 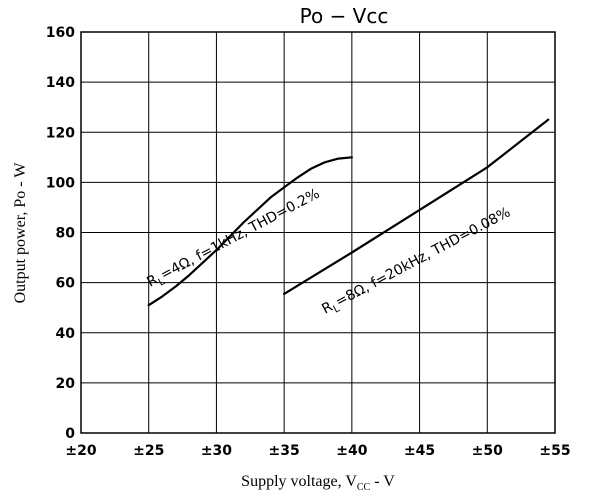 I want to click on y-tick-label: 100, so click(x=60, y=183).